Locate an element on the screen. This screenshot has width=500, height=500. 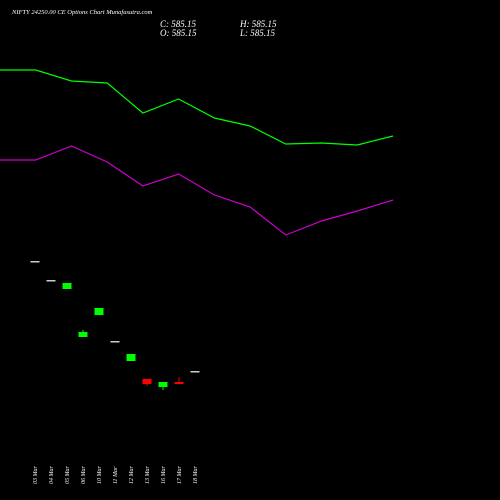
x-tick-label: 13 Mar is located at coordinates (148, 475).